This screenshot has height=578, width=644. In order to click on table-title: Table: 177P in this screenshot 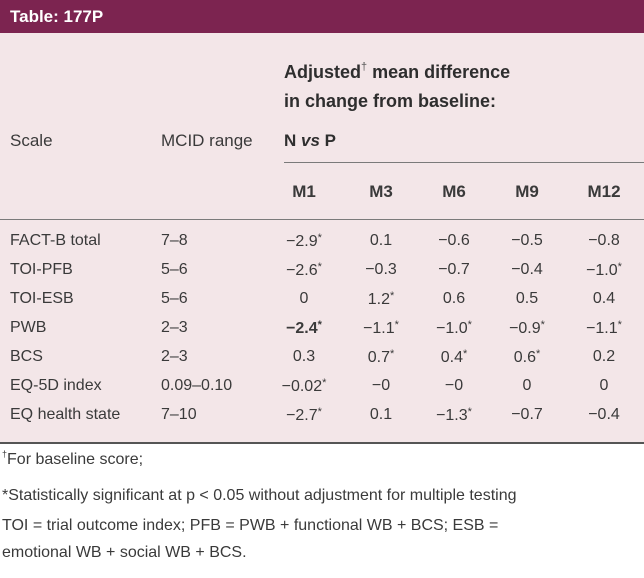, I will do `click(57, 16)`.